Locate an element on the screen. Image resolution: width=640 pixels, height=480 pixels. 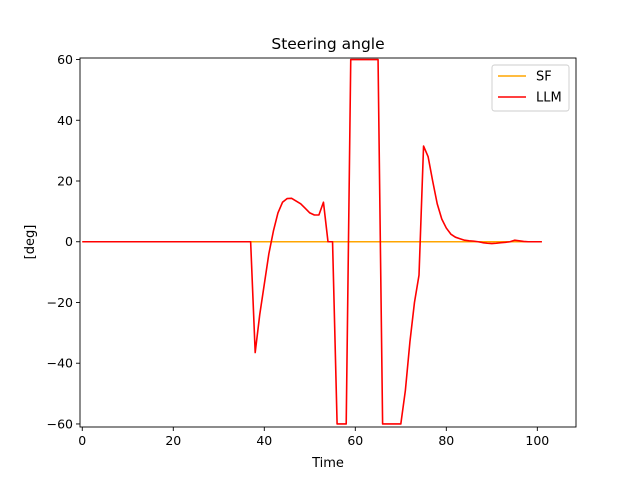
legend-label-llm: LLM is located at coordinates (549, 98).